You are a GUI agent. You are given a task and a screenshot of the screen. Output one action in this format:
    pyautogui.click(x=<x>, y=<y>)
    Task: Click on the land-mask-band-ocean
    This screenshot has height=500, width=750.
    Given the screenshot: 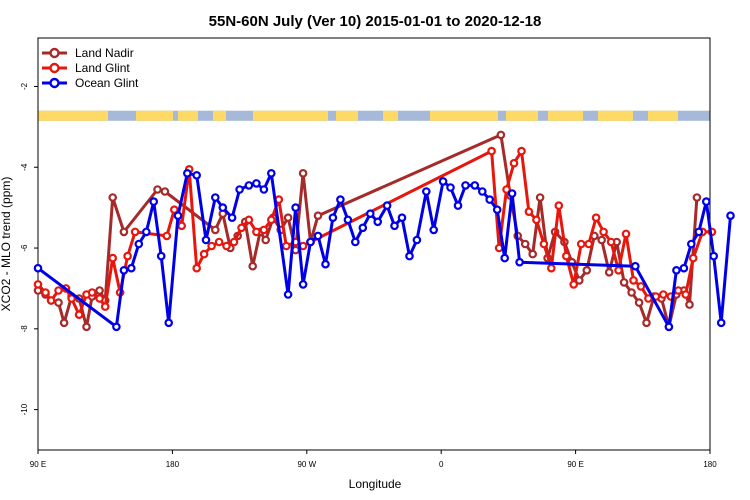 What is the action you would take?
    pyautogui.click(x=374, y=115)
    